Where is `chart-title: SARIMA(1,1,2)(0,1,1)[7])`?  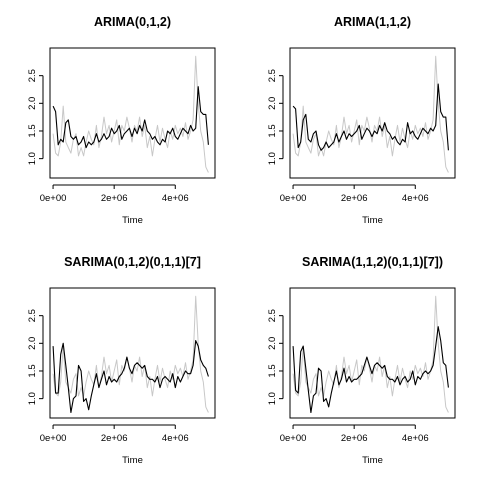
chart-title: SARIMA(1,1,2)(0,1,1)[7]) is located at coordinates (372, 262).